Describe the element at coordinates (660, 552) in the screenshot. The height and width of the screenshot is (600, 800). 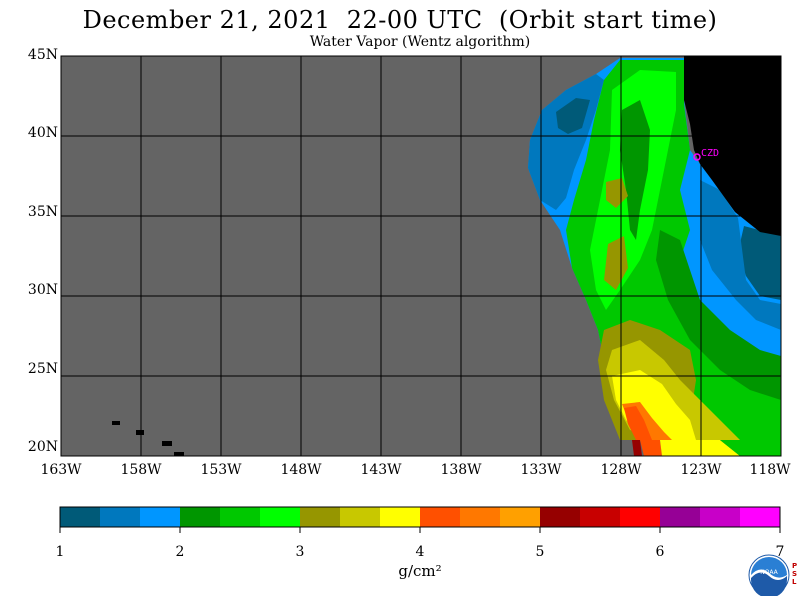
I see `colorbar-tick-label: 6` at that location.